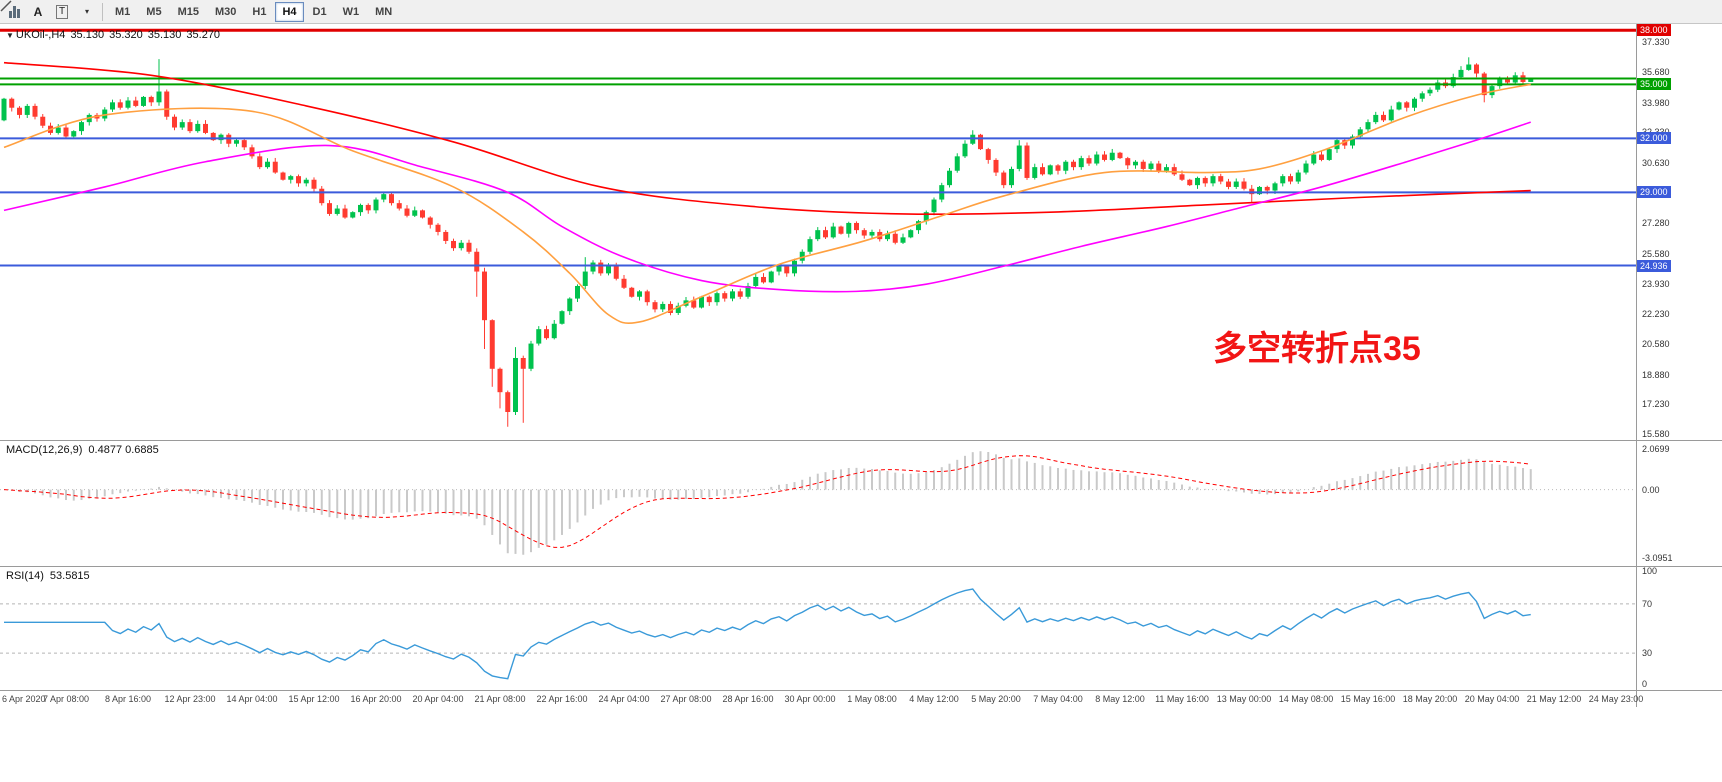 The width and height of the screenshot is (1722, 782). What do you see at coordinates (1657, 558) in the screenshot?
I see `macd-axis-min: -3.0951` at bounding box center [1657, 558].